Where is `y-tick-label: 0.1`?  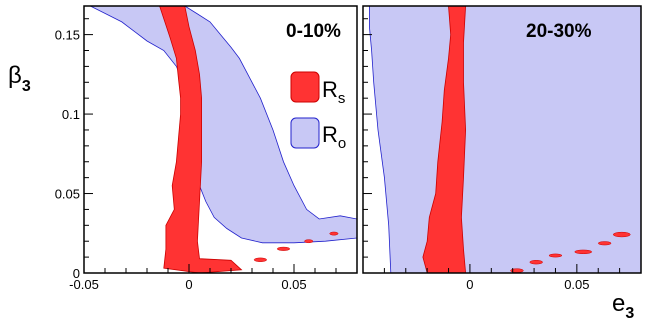 y-tick-label: 0.1 is located at coordinates (71, 114).